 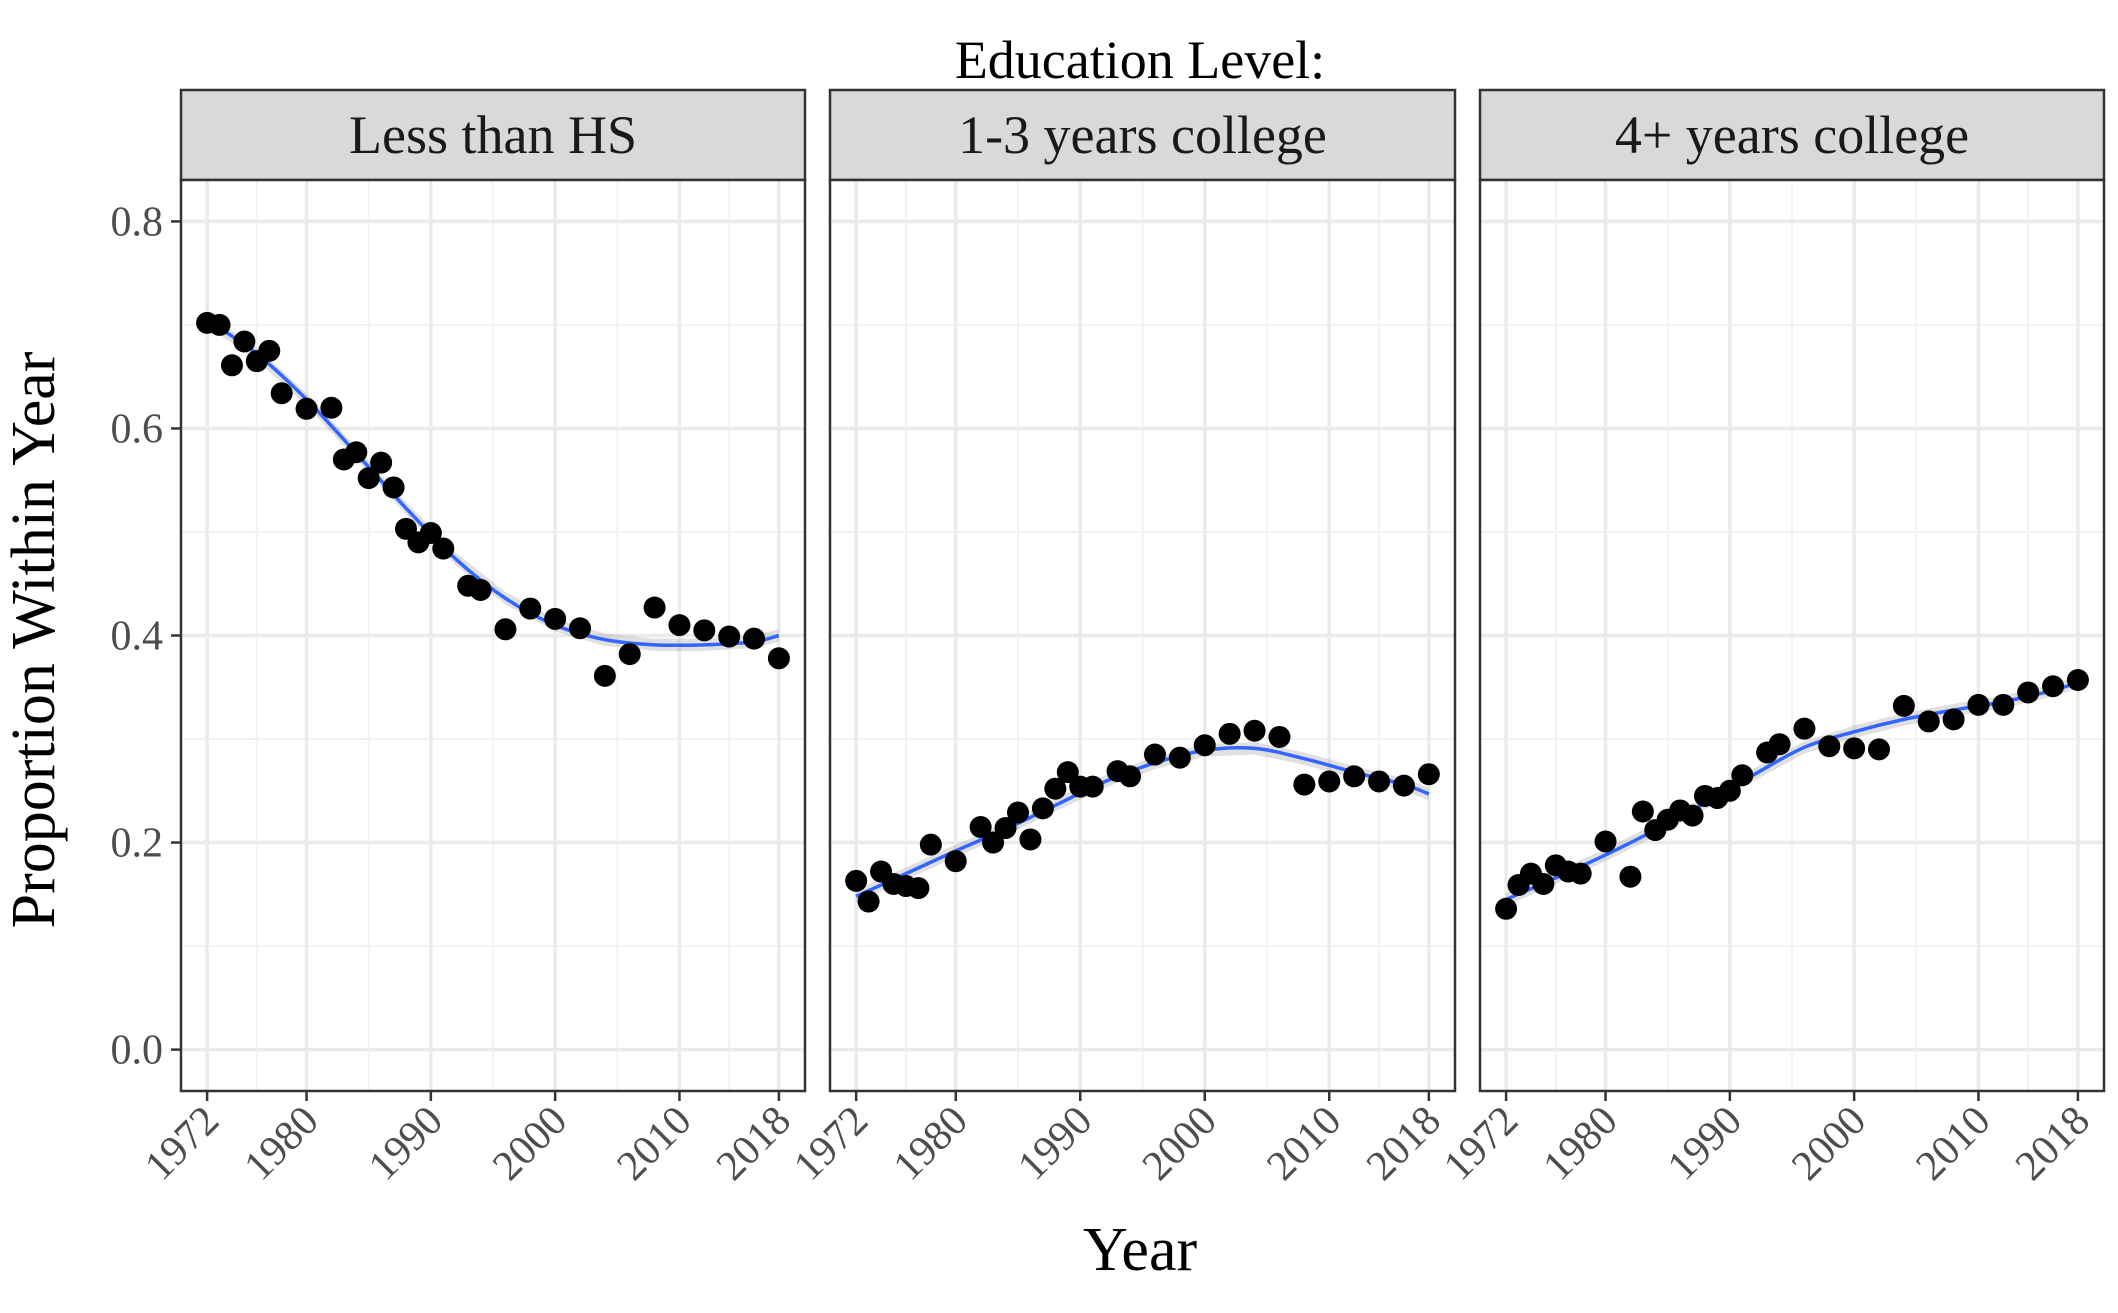 What do you see at coordinates (1792, 135) in the screenshot?
I see `facet-strip-label: 4+ years college` at bounding box center [1792, 135].